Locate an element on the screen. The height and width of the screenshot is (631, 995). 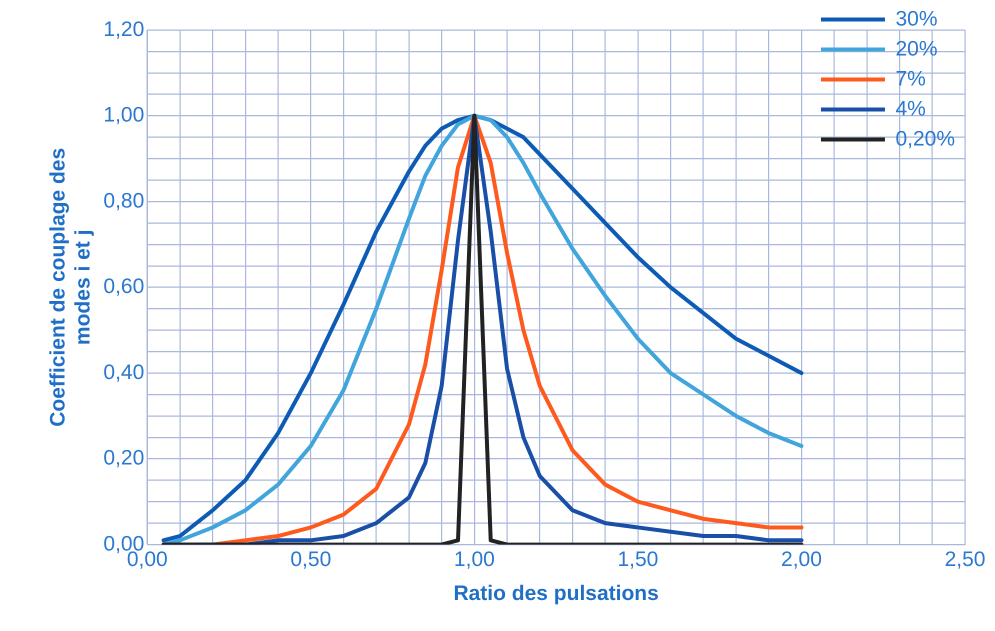
y-tick-label: 1,20 is located at coordinates (123, 29).